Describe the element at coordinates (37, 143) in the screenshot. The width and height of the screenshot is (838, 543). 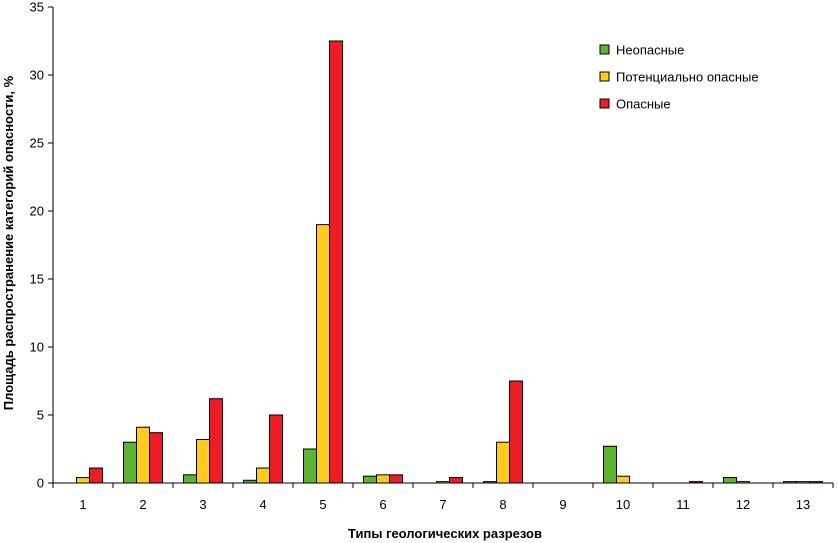
I see `y-tick-label: 25` at that location.